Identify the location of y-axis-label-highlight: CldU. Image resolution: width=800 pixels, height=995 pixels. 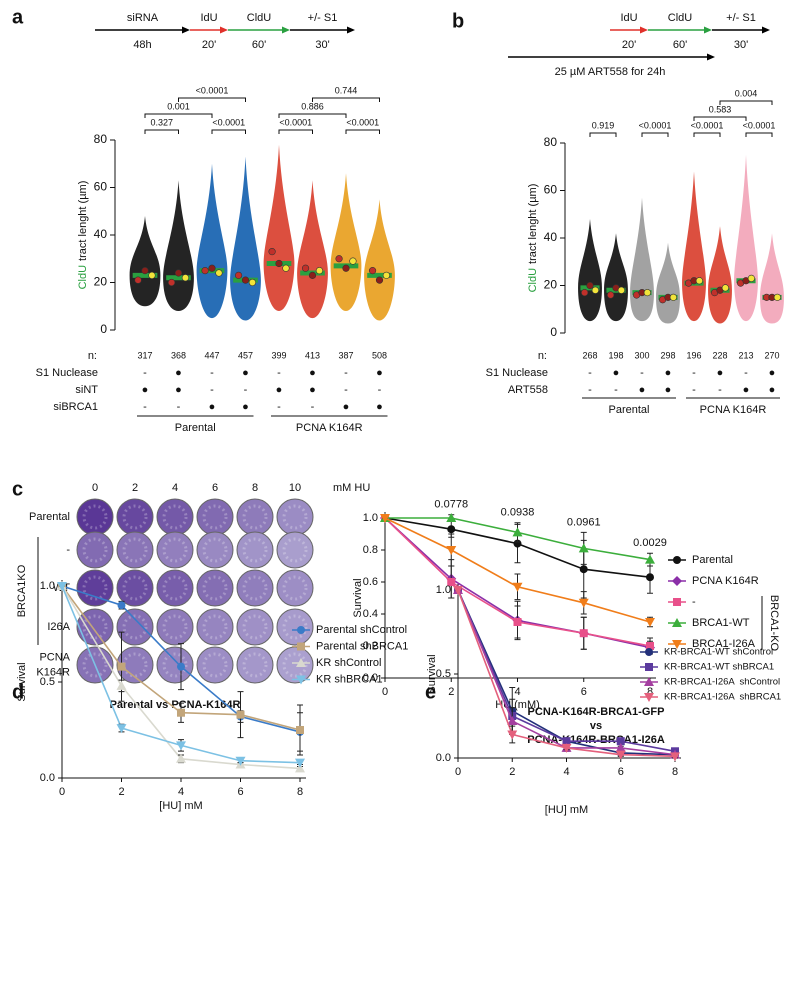
(533, 280).